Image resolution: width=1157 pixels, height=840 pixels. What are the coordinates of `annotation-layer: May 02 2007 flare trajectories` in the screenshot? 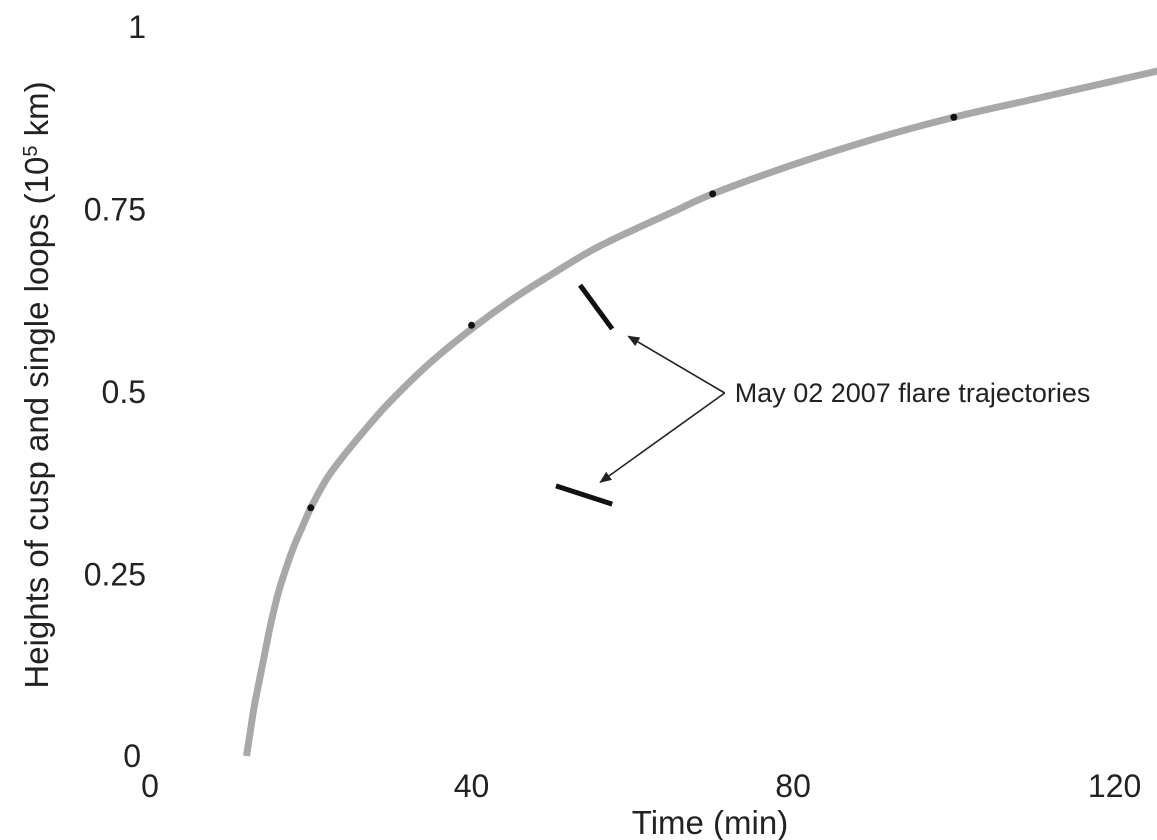 It's located at (845, 409).